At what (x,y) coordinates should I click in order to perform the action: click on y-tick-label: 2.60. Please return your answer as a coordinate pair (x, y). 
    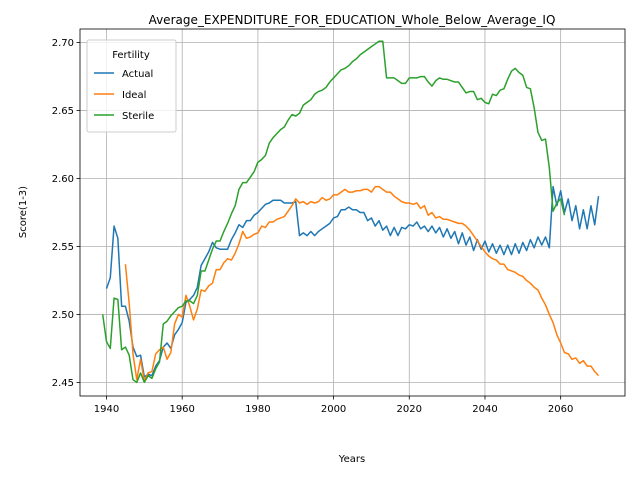
    Looking at the image, I should click on (63, 179).